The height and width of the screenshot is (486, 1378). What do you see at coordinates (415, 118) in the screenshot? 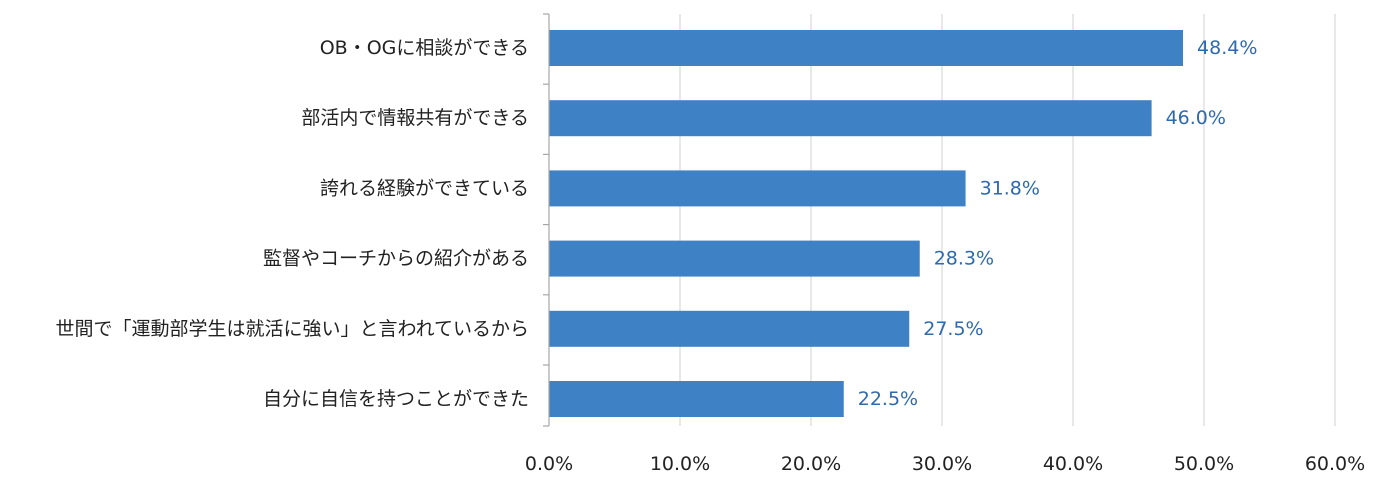
I see `category-label-1: 部活内で情報共有ができる` at bounding box center [415, 118].